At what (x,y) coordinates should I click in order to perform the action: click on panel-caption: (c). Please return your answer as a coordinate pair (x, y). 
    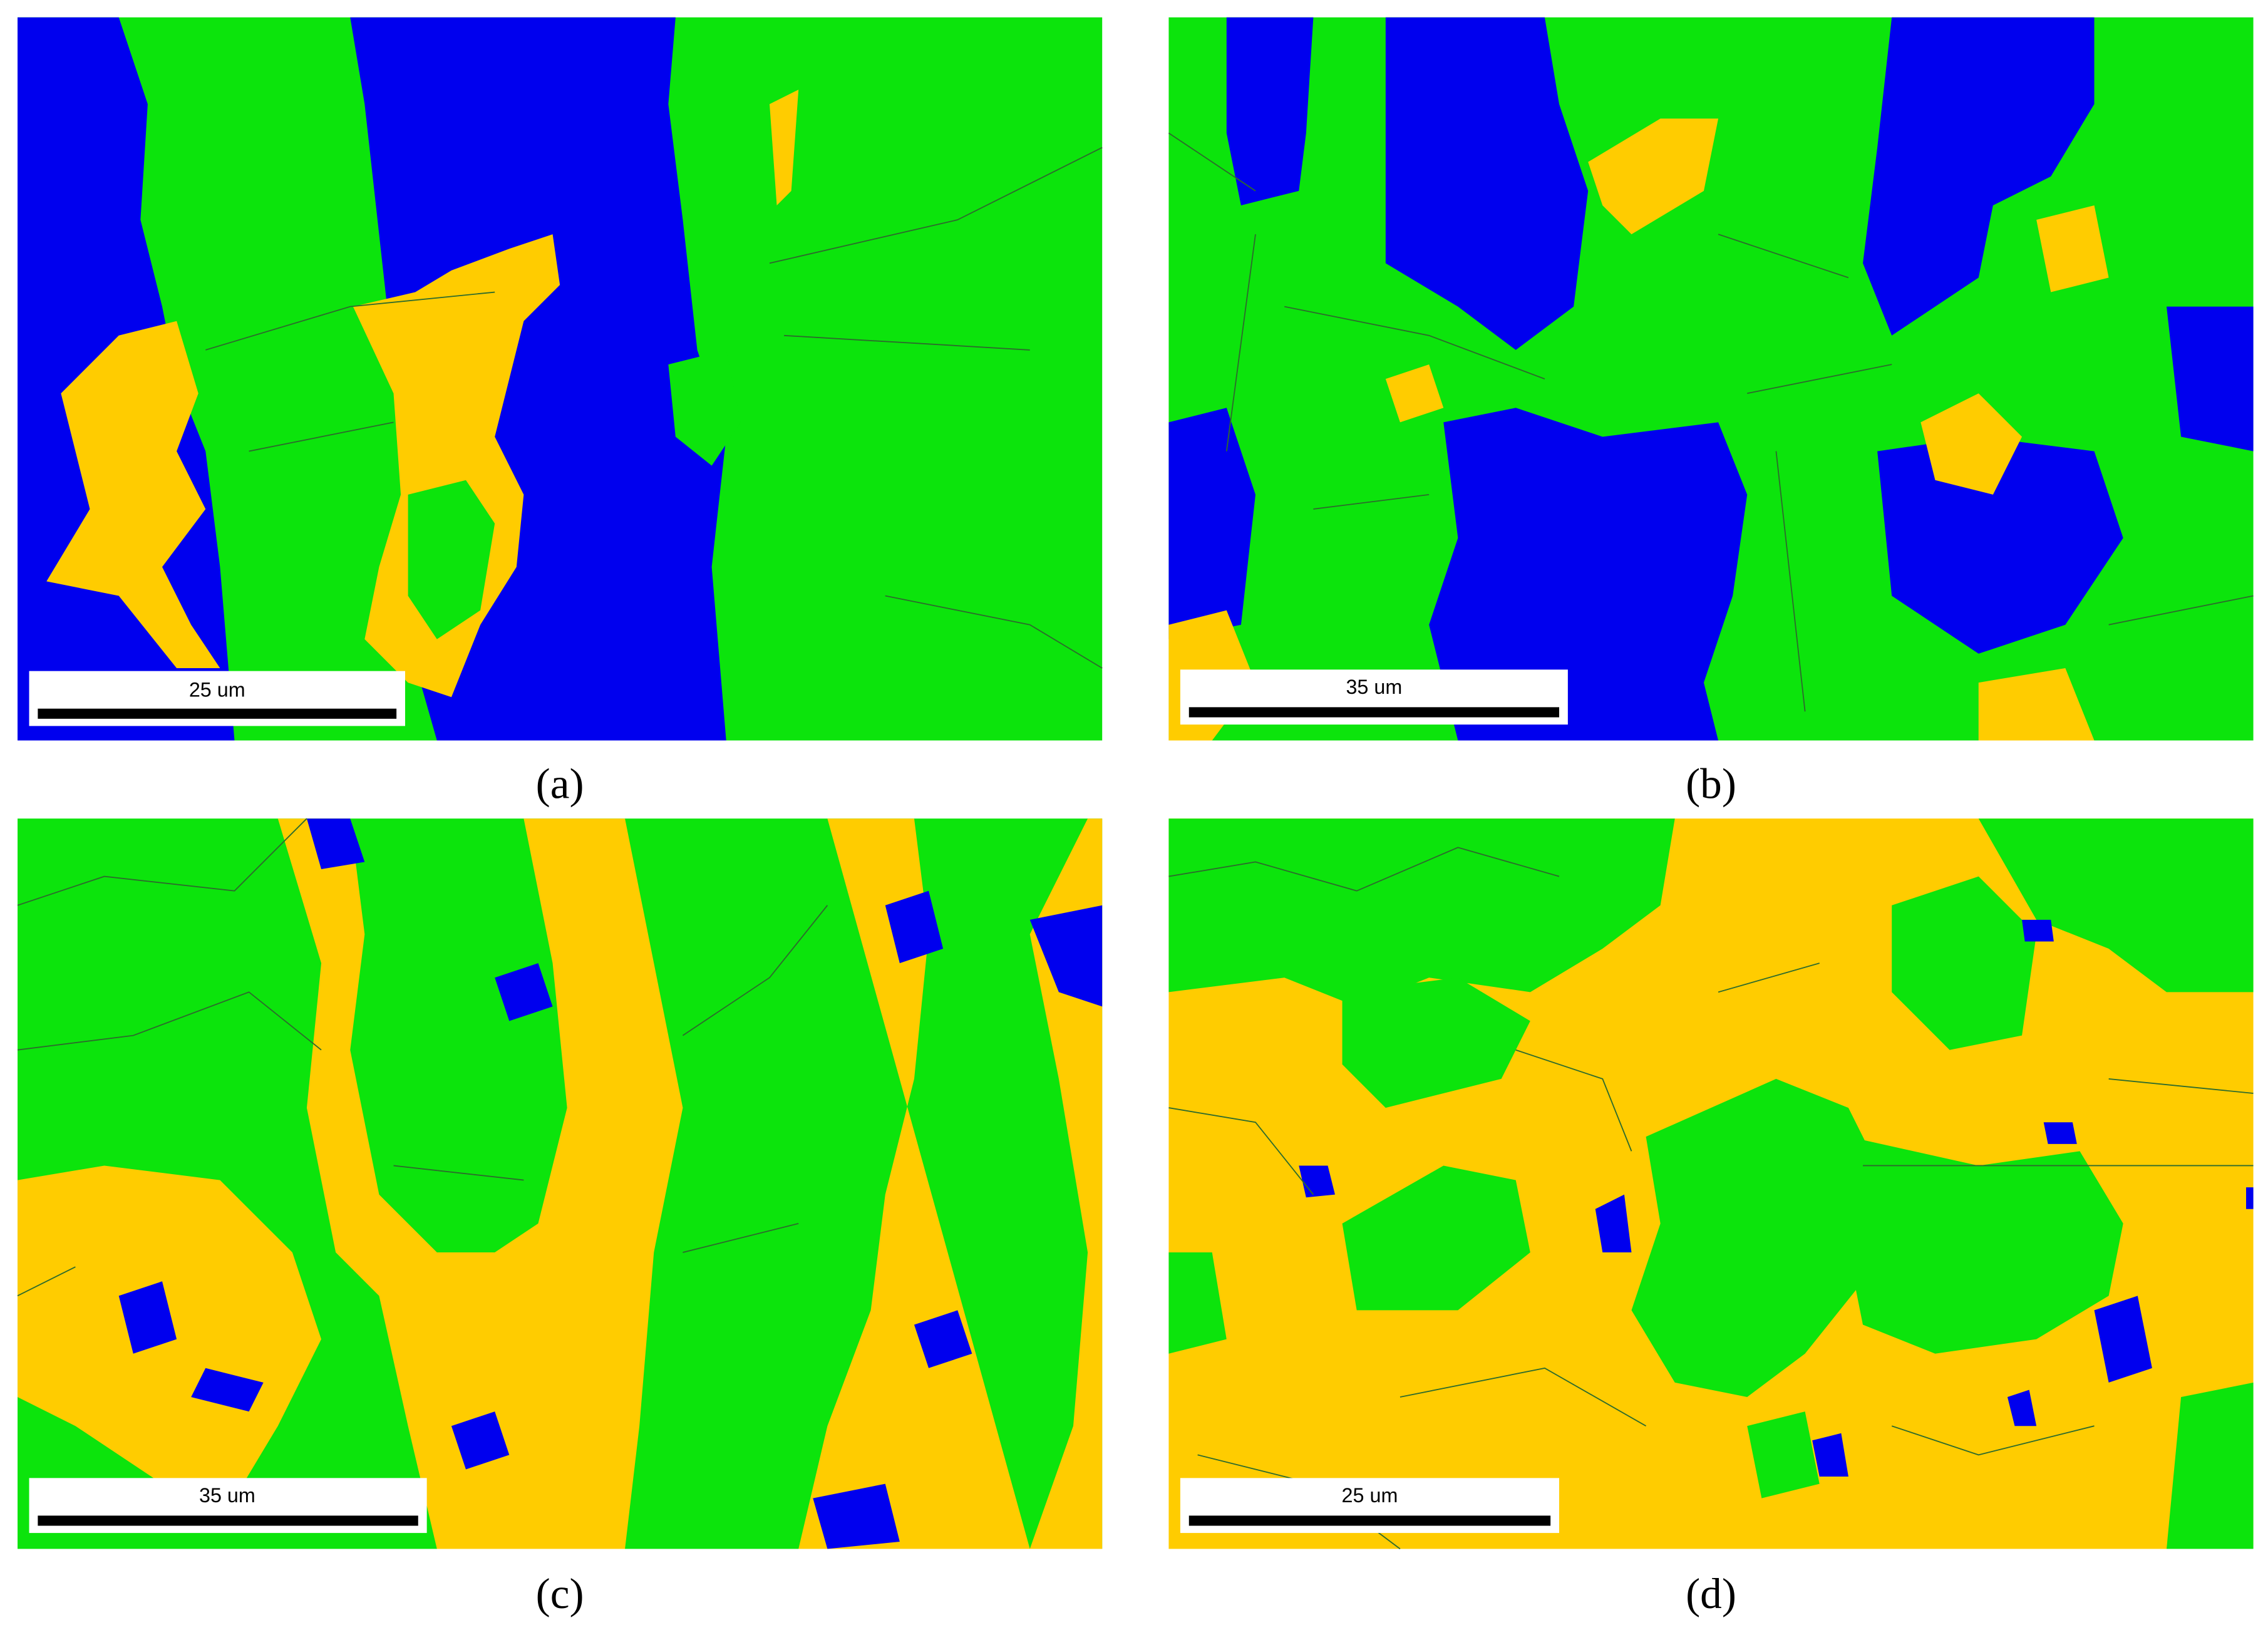
    Looking at the image, I should click on (560, 1593).